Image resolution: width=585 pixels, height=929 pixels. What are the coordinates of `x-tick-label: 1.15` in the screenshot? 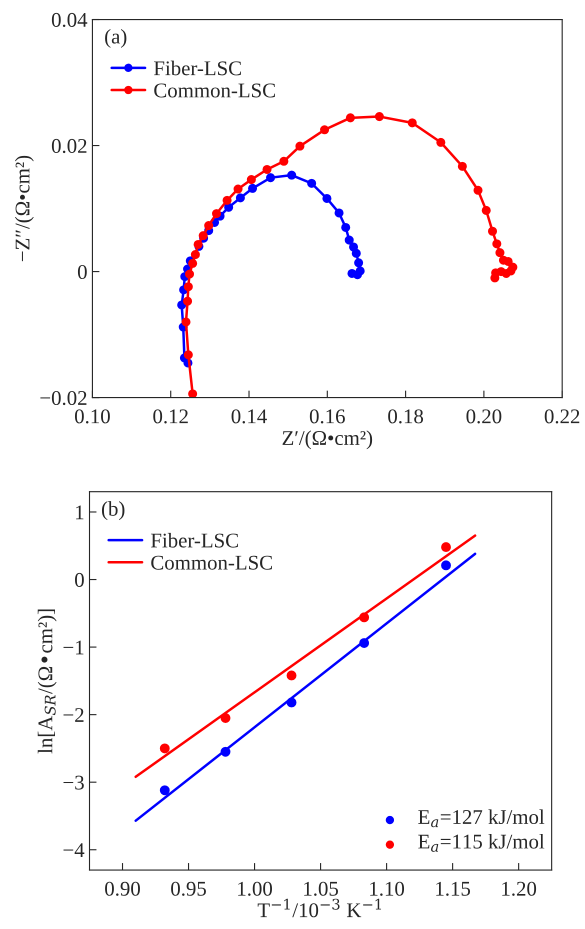 It's located at (453, 889).